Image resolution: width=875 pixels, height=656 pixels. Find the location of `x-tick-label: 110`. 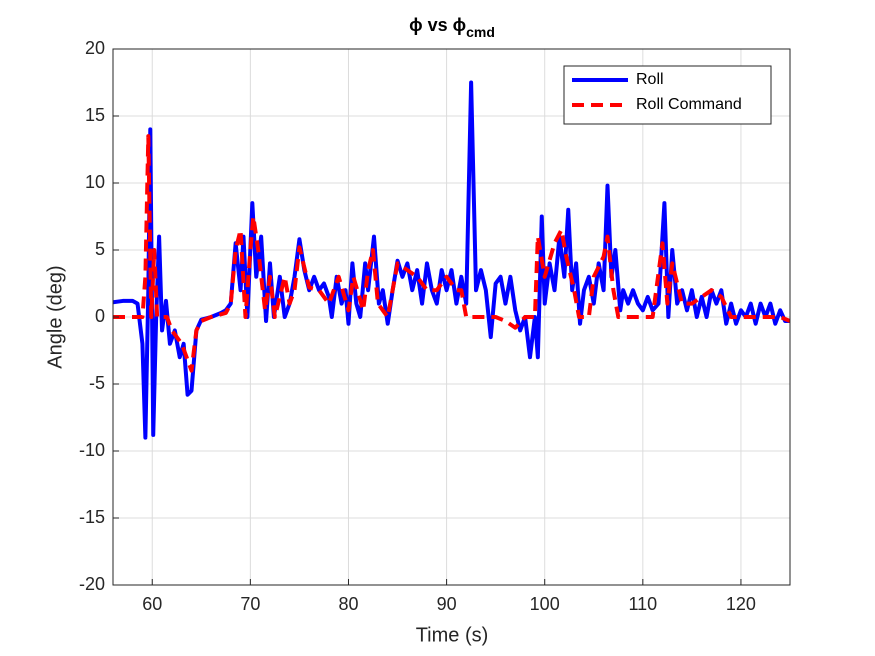

x-tick-label: 110 is located at coordinates (642, 604).